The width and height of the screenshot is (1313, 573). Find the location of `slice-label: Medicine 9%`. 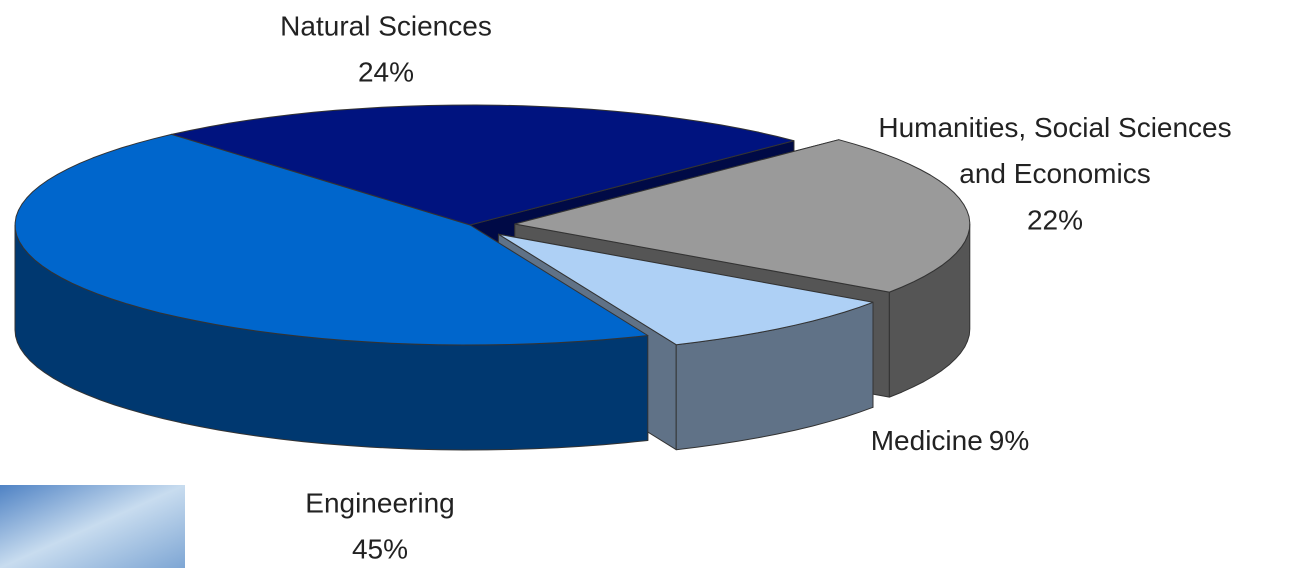

slice-label: Medicine 9% is located at coordinates (950, 440).